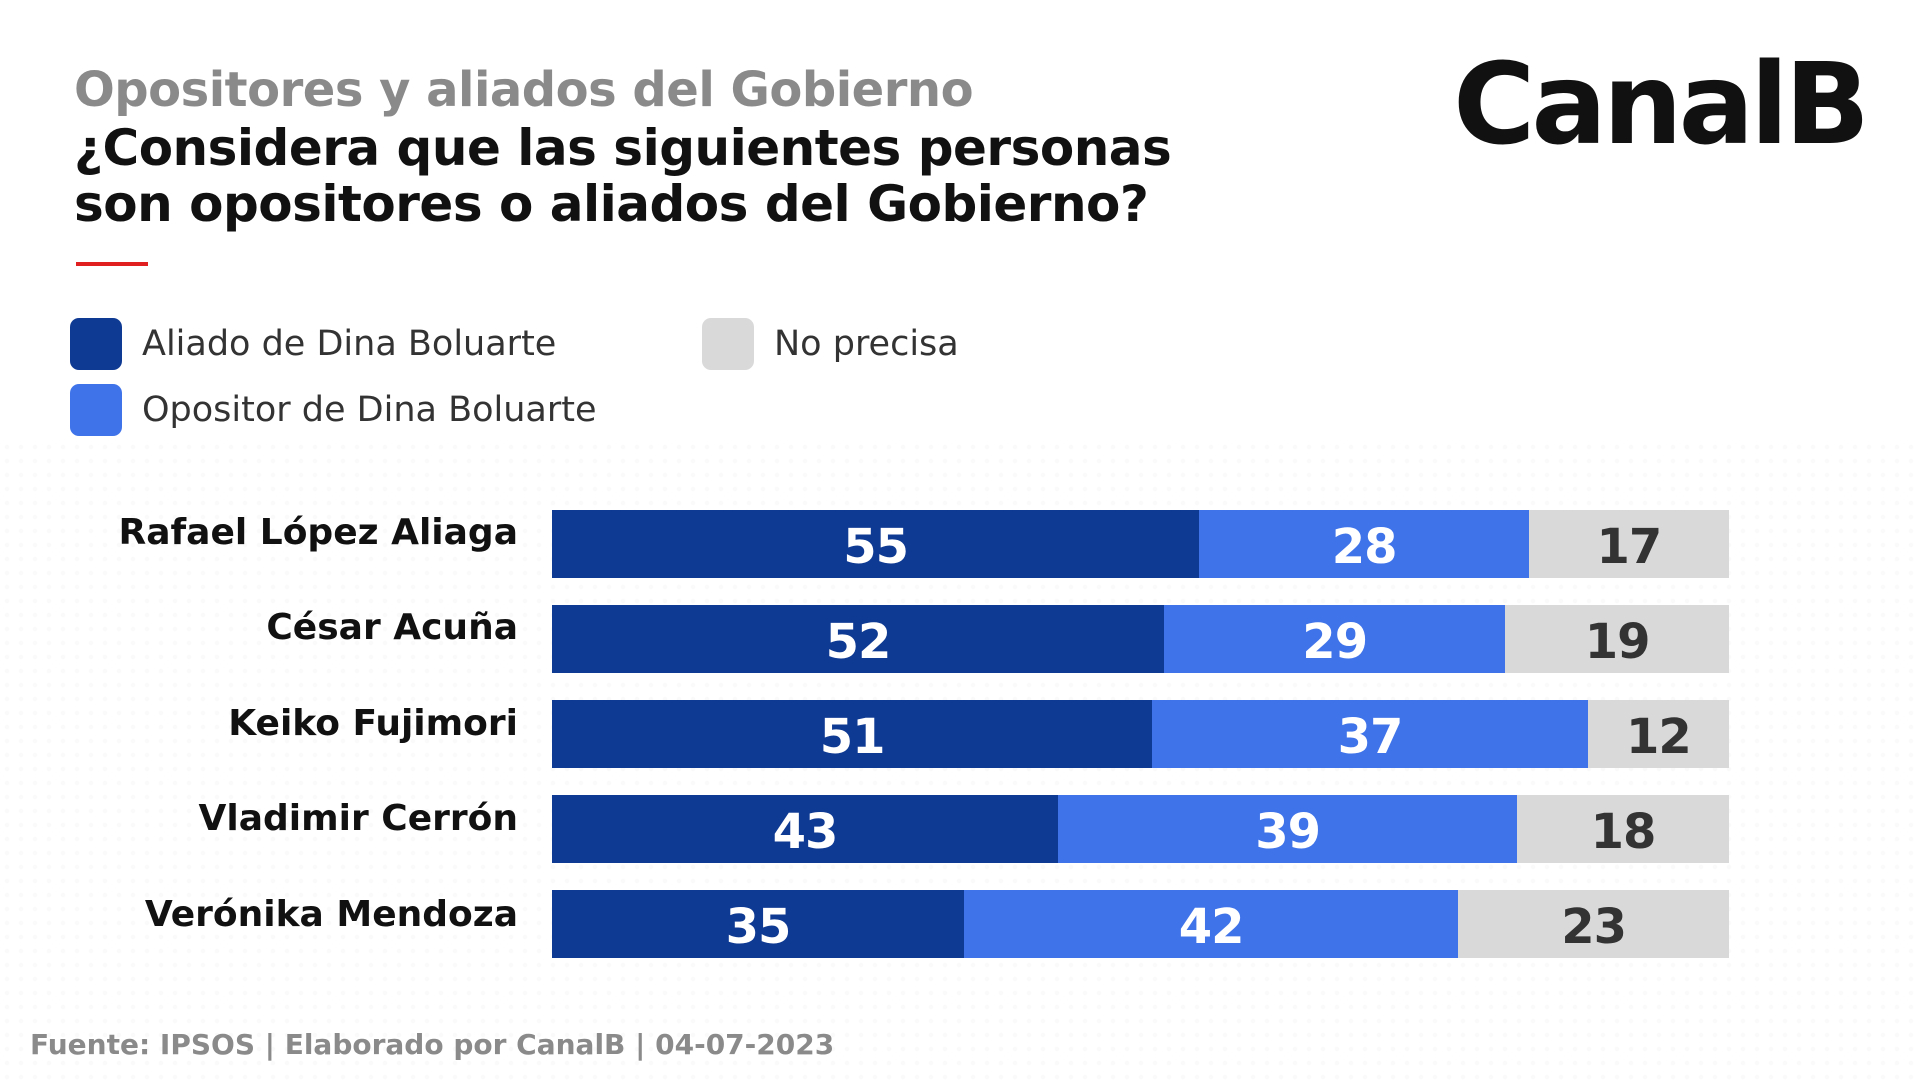  I want to click on chart-kicker: Opositores y aliados del Gobierno, so click(524, 90).